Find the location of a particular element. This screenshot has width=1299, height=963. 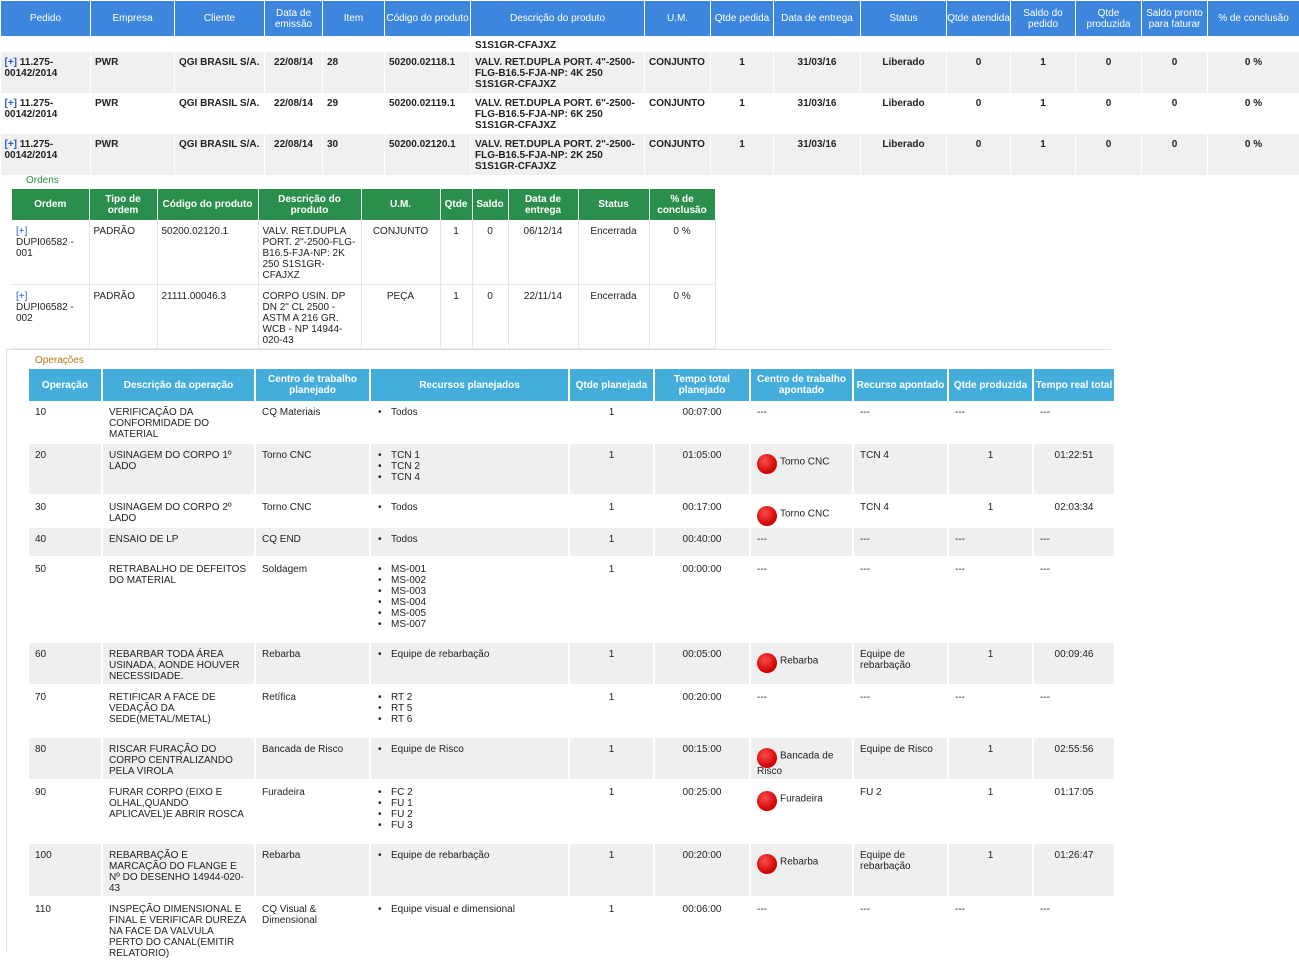

resource-item: TCN 4 is located at coordinates (476, 477).